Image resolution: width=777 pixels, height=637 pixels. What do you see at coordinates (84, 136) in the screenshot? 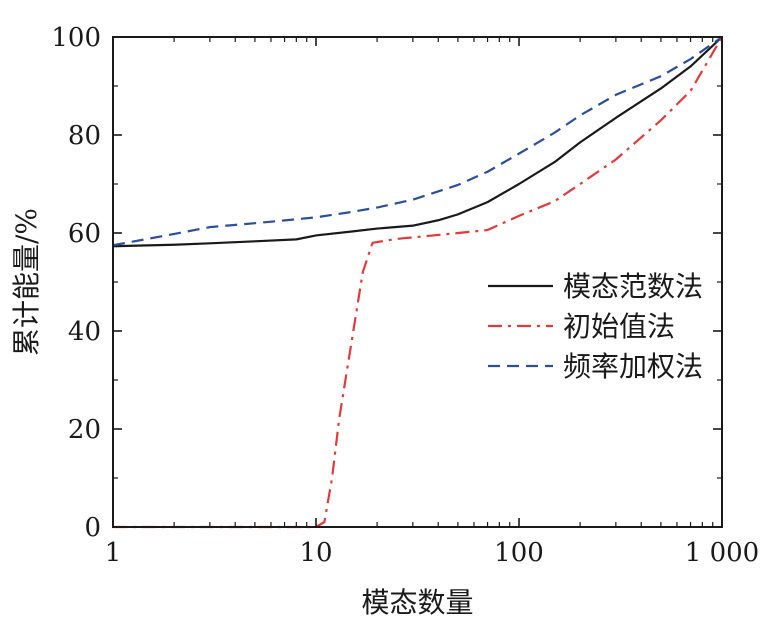
I see `y-tick-label: 80` at bounding box center [84, 136].